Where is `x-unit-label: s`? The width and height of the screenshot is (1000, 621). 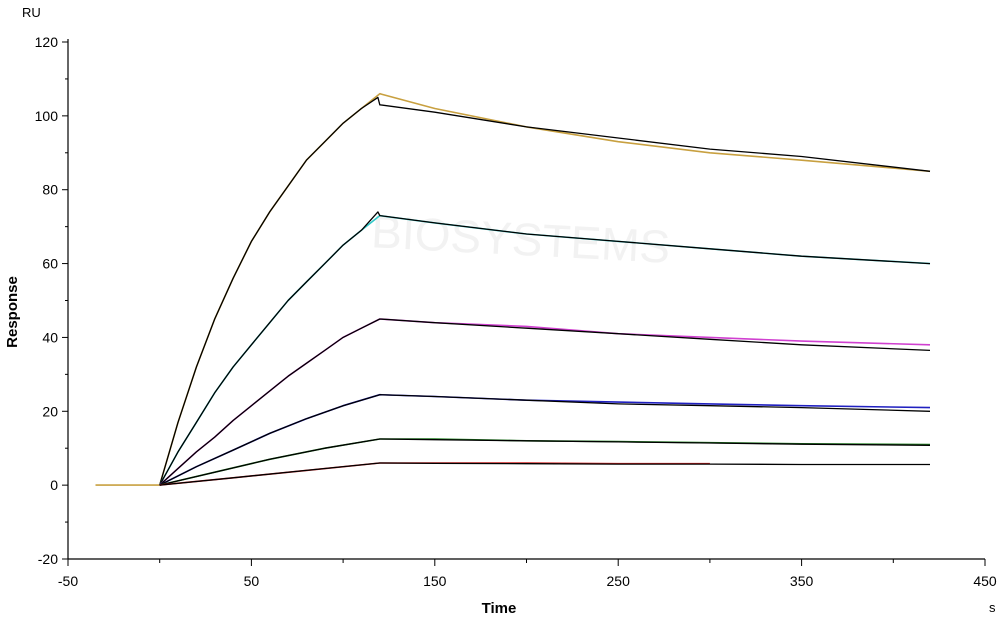
x-unit-label: s is located at coordinates (992, 607).